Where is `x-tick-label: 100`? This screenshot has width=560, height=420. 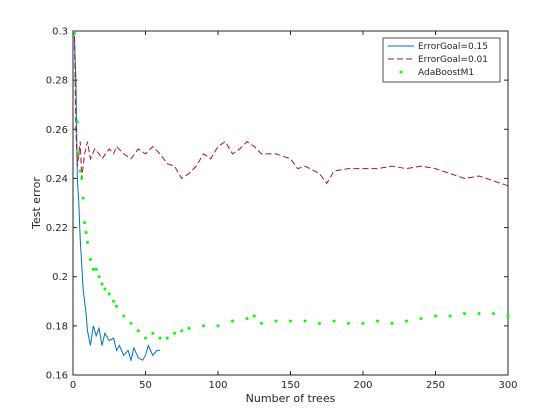
x-tick-label: 100 is located at coordinates (217, 385).